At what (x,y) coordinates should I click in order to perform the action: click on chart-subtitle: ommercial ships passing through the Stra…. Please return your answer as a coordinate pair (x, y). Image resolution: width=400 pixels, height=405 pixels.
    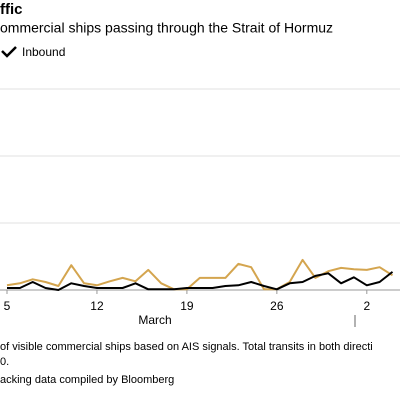
    Looking at the image, I should click on (166, 28).